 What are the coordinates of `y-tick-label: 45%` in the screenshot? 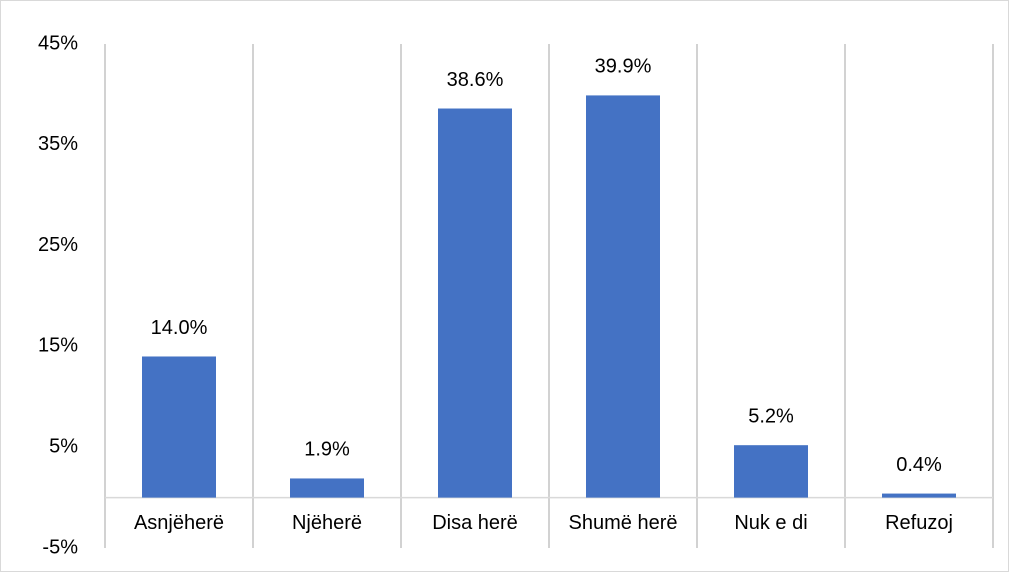 It's located at (58, 43).